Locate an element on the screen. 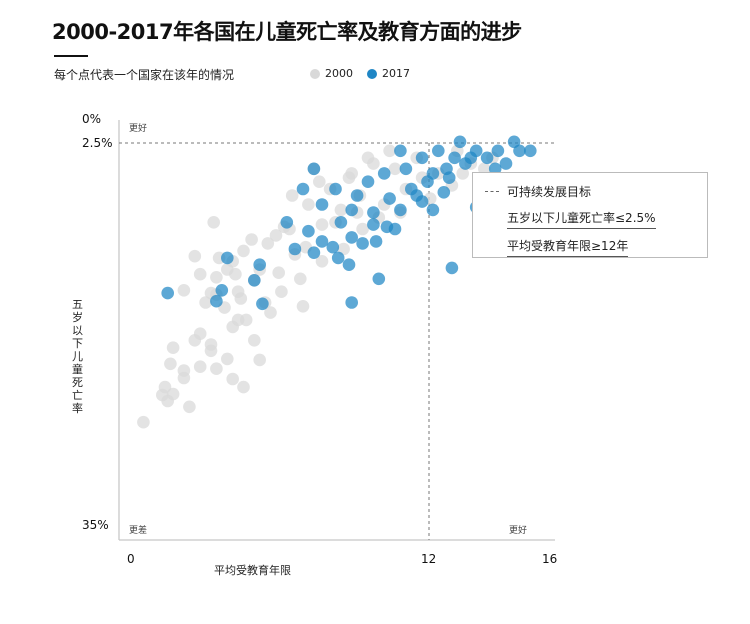 The image size is (750, 624). goal-legend-box: 可持续发展目标 五岁以下儿童死亡率≤2.5% 平均受教育年限≥12年 is located at coordinates (590, 215).